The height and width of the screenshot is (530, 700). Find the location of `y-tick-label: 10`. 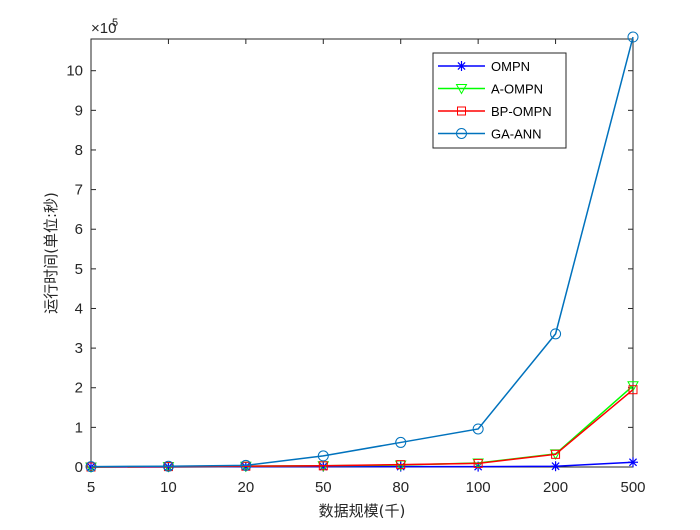

y-tick-label: 10 is located at coordinates (74, 71).